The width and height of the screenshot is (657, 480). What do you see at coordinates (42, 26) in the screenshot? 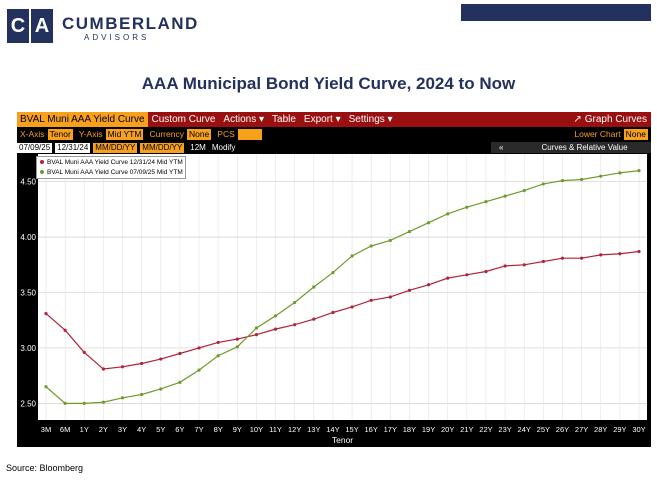
I see `logo-letter-a: A` at bounding box center [42, 26].